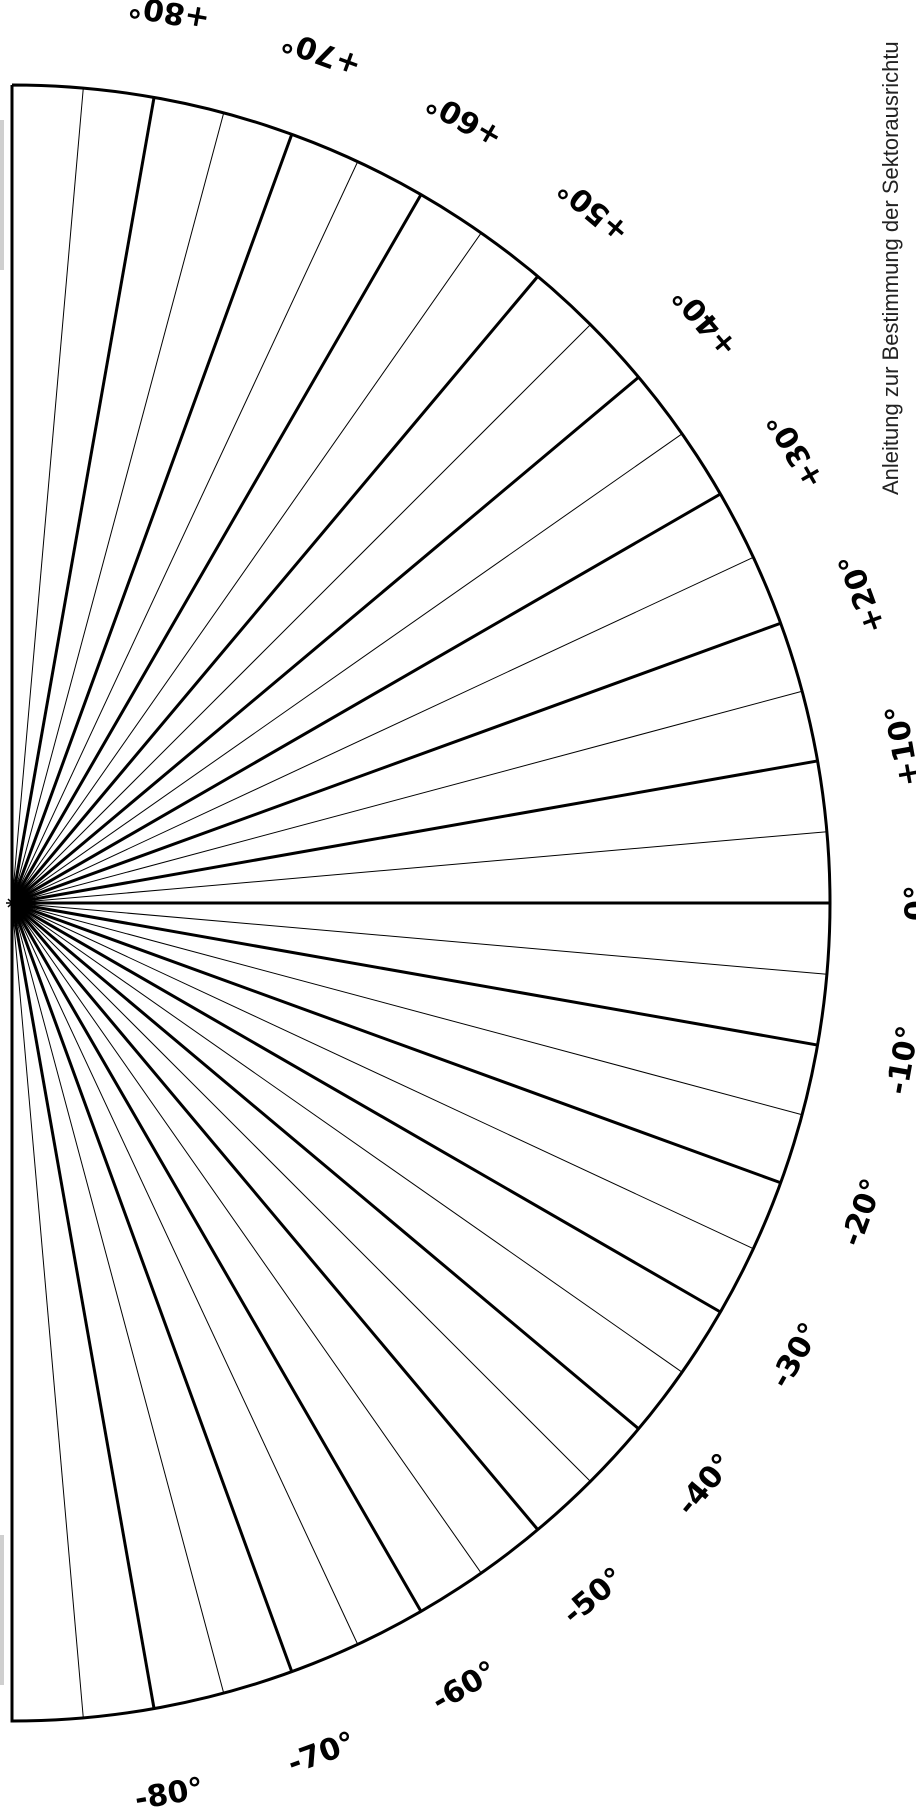 The width and height of the screenshot is (916, 1811). Describe the element at coordinates (47, 1310) in the screenshot. I see `minor-ray-m85` at that location.